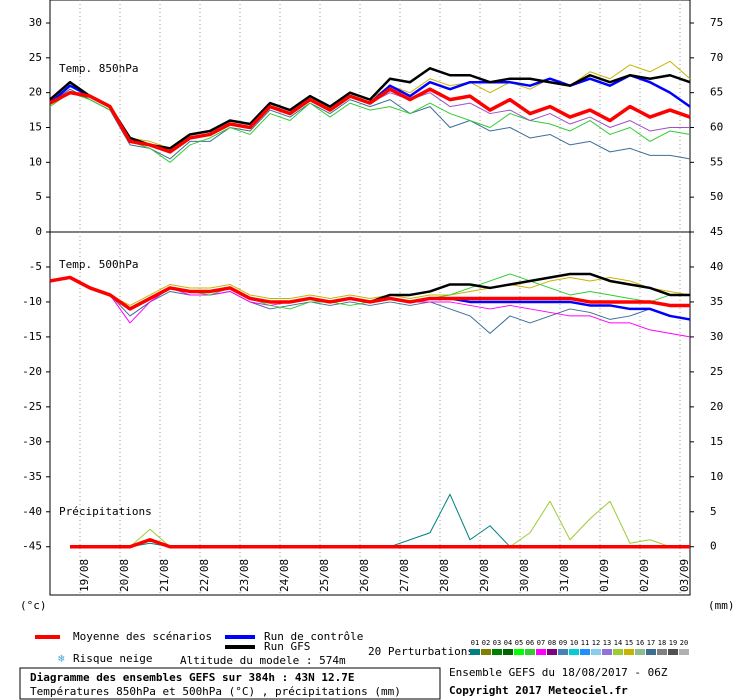 This screenshot has height=700, width=740. Describe the element at coordinates (618, 643) in the screenshot. I see `perturbation-number: 14` at that location.